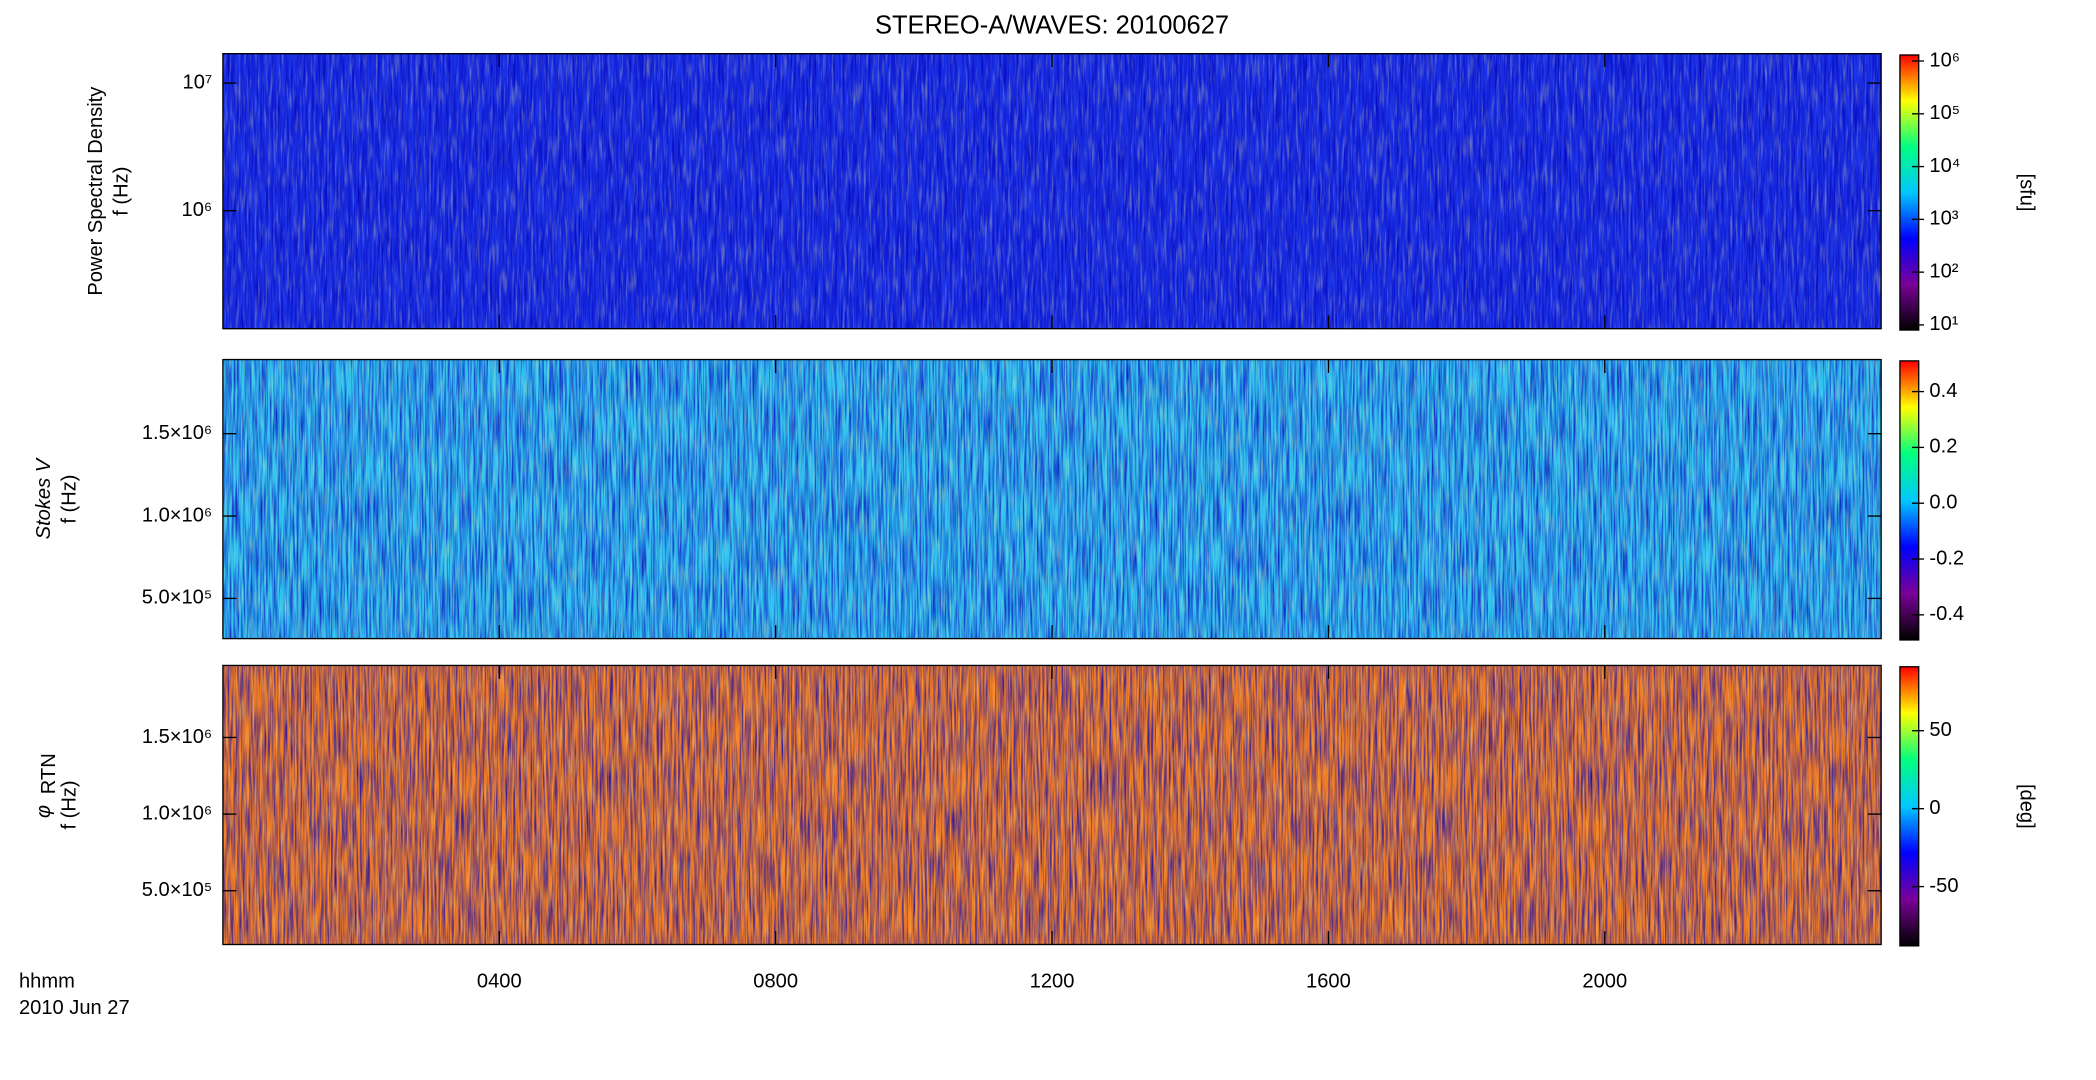 The height and width of the screenshot is (1080, 2096). Describe the element at coordinates (1943, 271) in the screenshot. I see `colorbar-tick-label: 10²` at that location.